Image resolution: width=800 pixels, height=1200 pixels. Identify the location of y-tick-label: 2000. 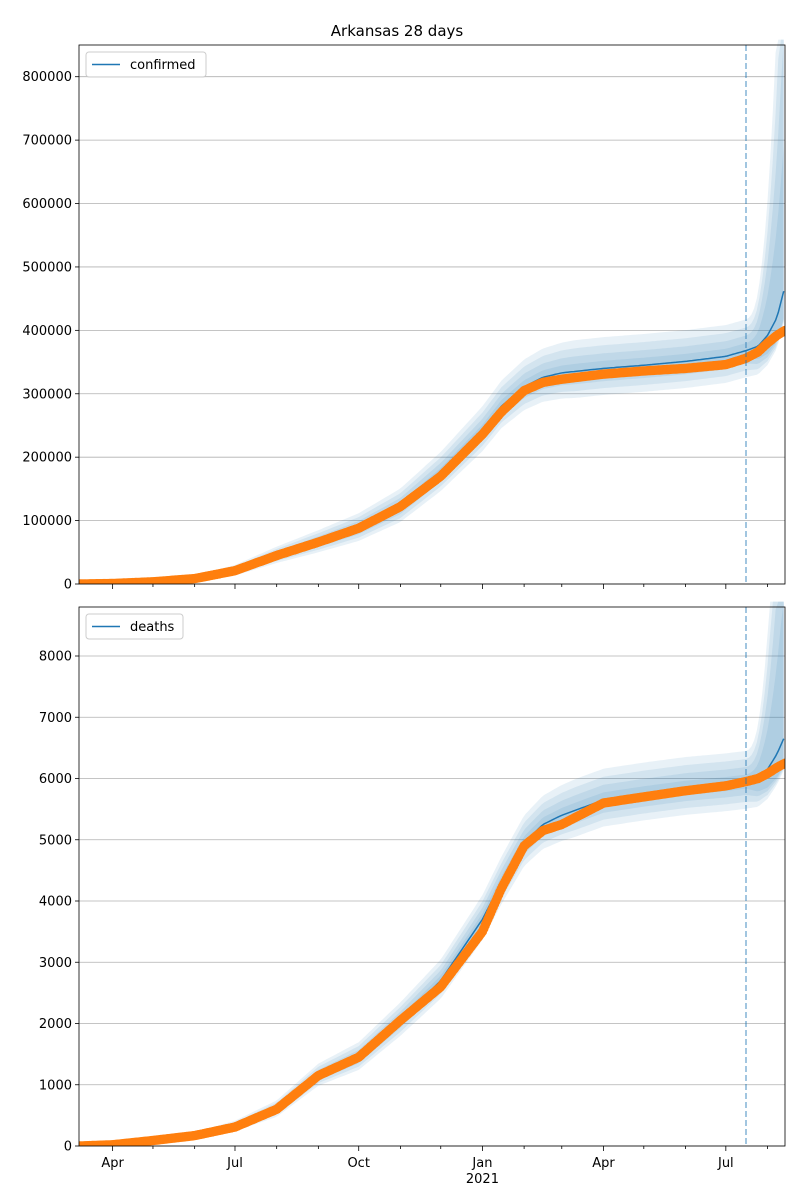
(55, 1024).